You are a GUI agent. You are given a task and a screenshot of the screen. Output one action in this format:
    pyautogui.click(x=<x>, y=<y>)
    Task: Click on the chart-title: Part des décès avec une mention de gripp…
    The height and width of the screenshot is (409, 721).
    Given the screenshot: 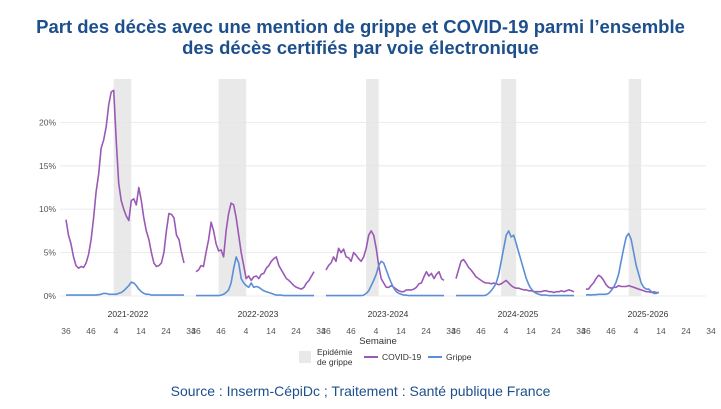 What is the action you would take?
    pyautogui.click(x=360, y=37)
    